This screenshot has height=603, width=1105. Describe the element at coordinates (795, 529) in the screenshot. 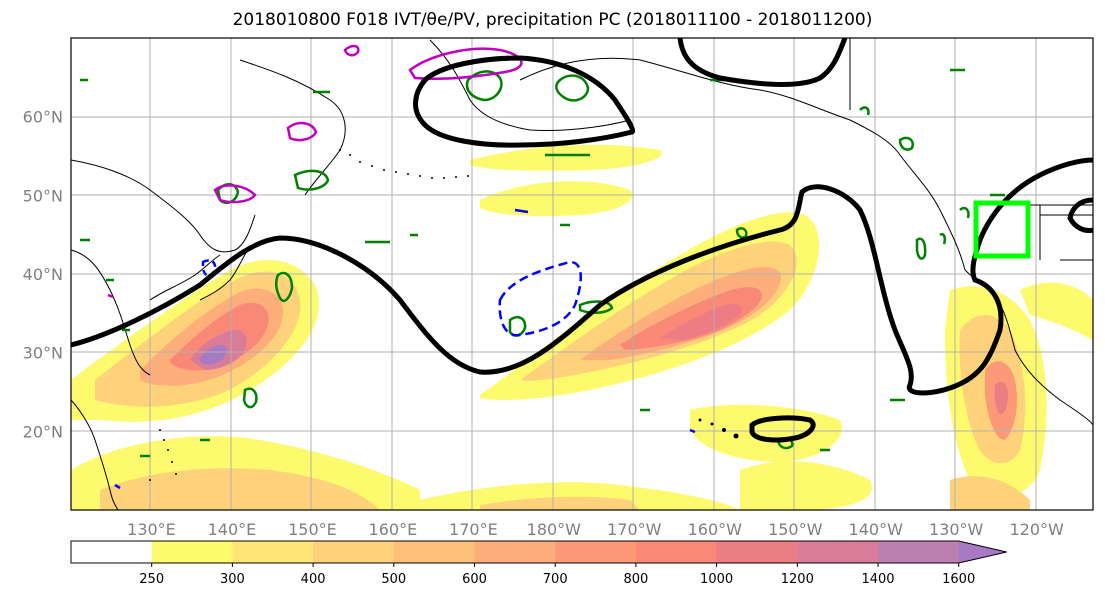

I see `longitude-label: 150°W` at that location.